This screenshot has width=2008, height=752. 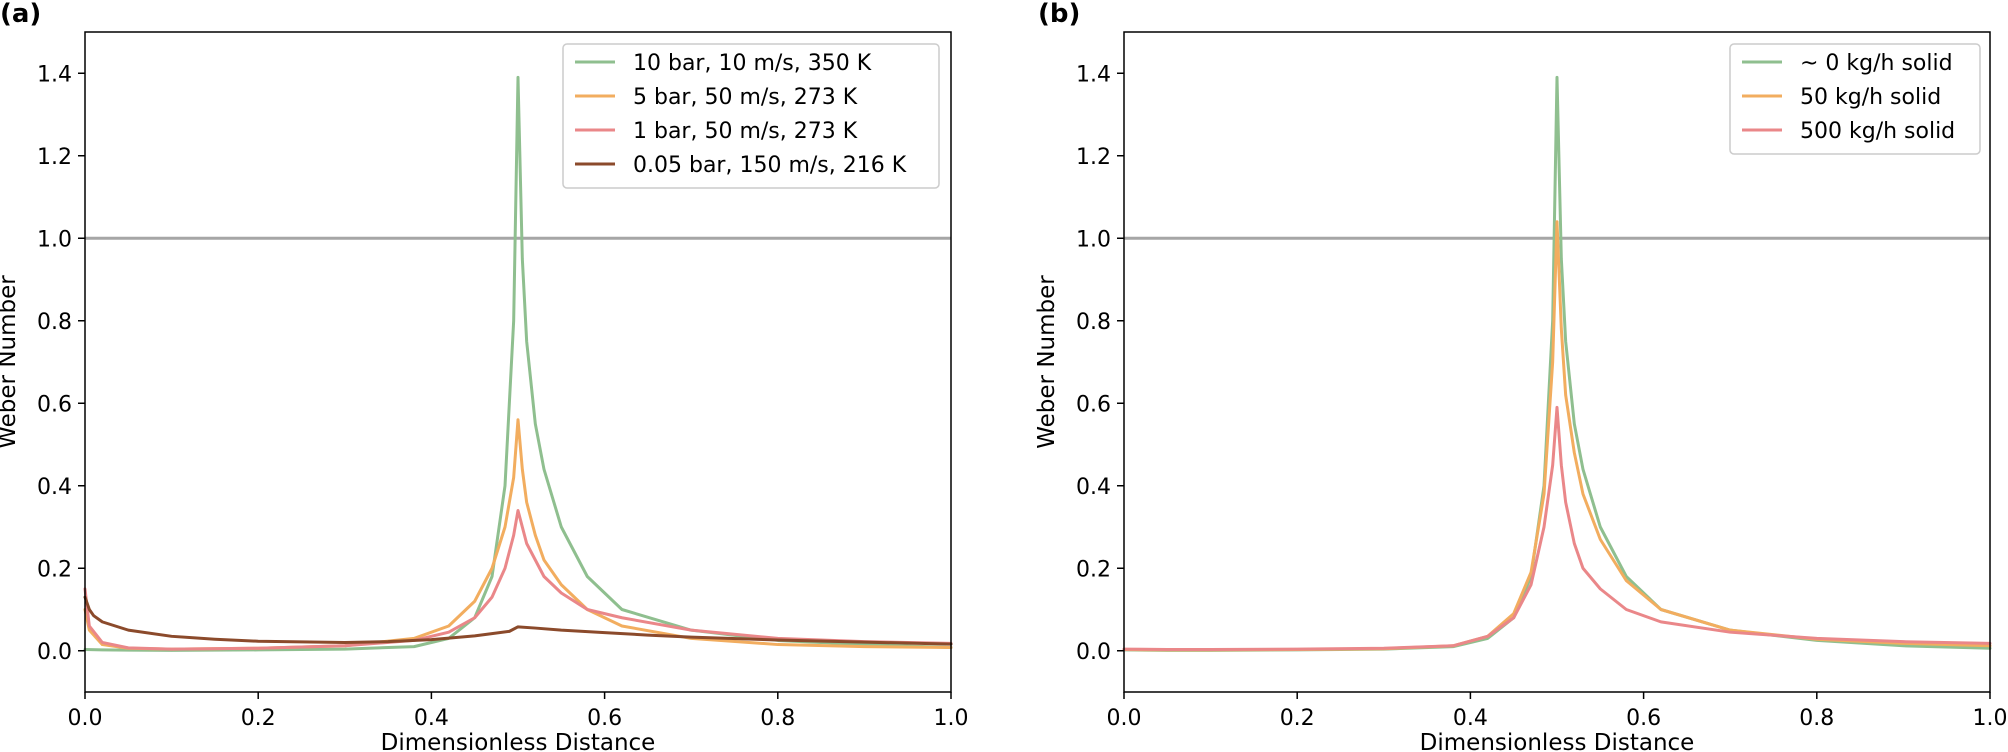 What do you see at coordinates (1876, 63) in the screenshot?
I see `legend-label: ~ 0 kg/h solid` at bounding box center [1876, 63].